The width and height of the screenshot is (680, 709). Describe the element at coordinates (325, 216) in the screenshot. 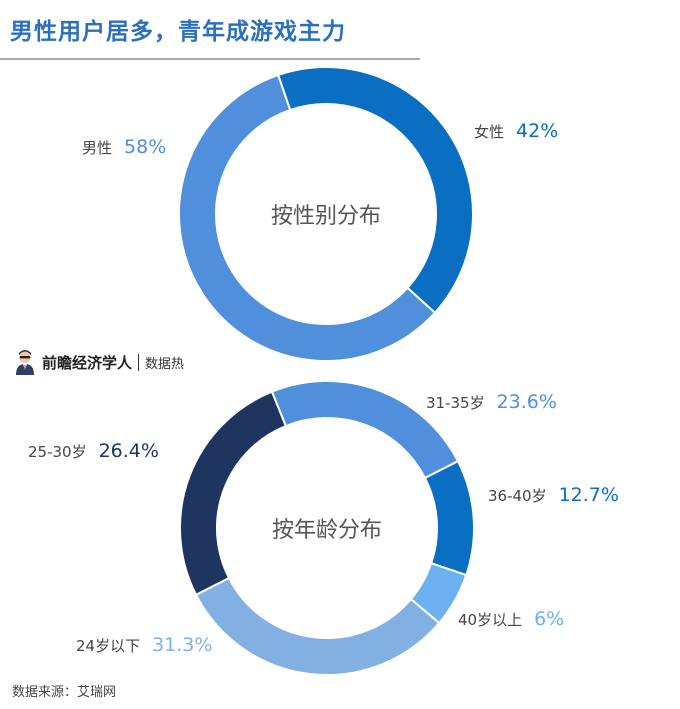

I see `gender-chart-center-label: 按性别分布` at that location.